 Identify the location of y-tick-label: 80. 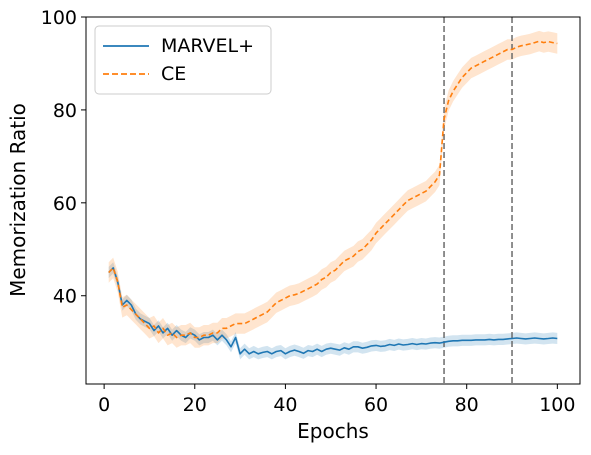
(65, 111).